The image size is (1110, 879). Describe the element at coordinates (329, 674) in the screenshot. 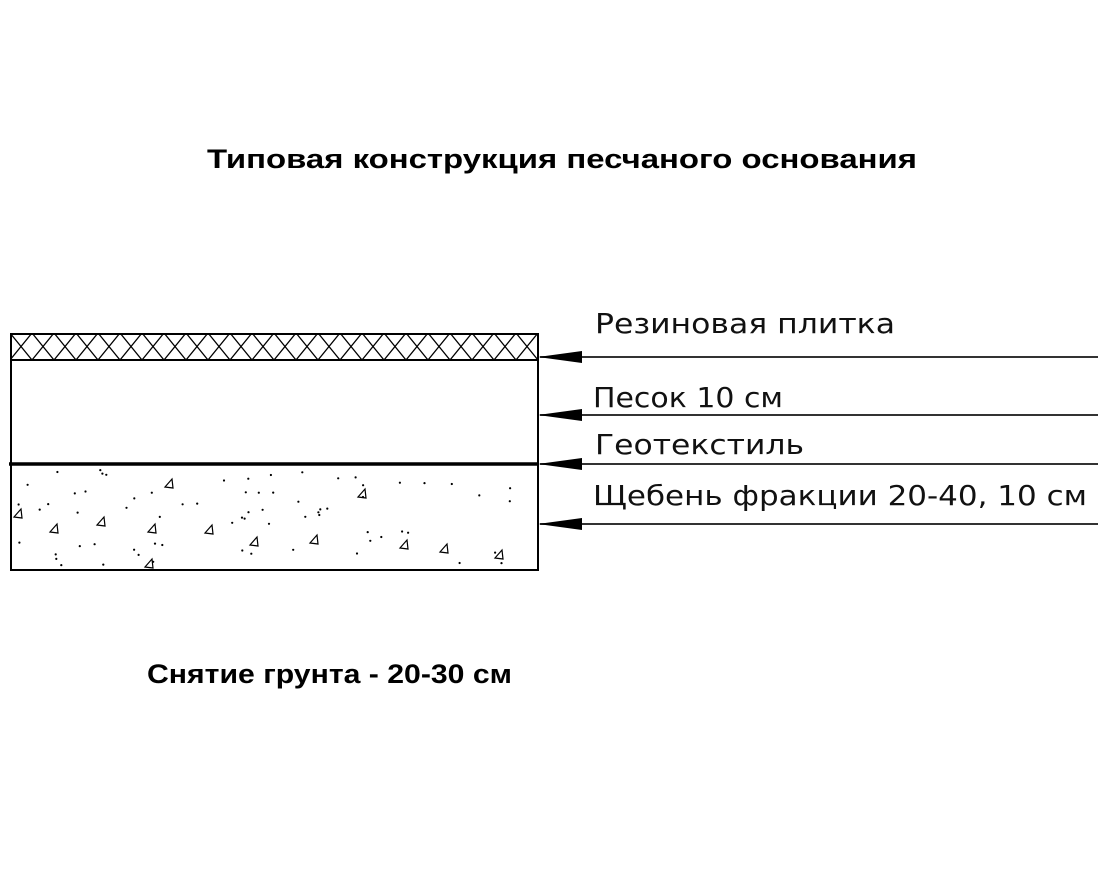

I see `soil-removal-note: Снятие грунта - 20-30 см` at that location.